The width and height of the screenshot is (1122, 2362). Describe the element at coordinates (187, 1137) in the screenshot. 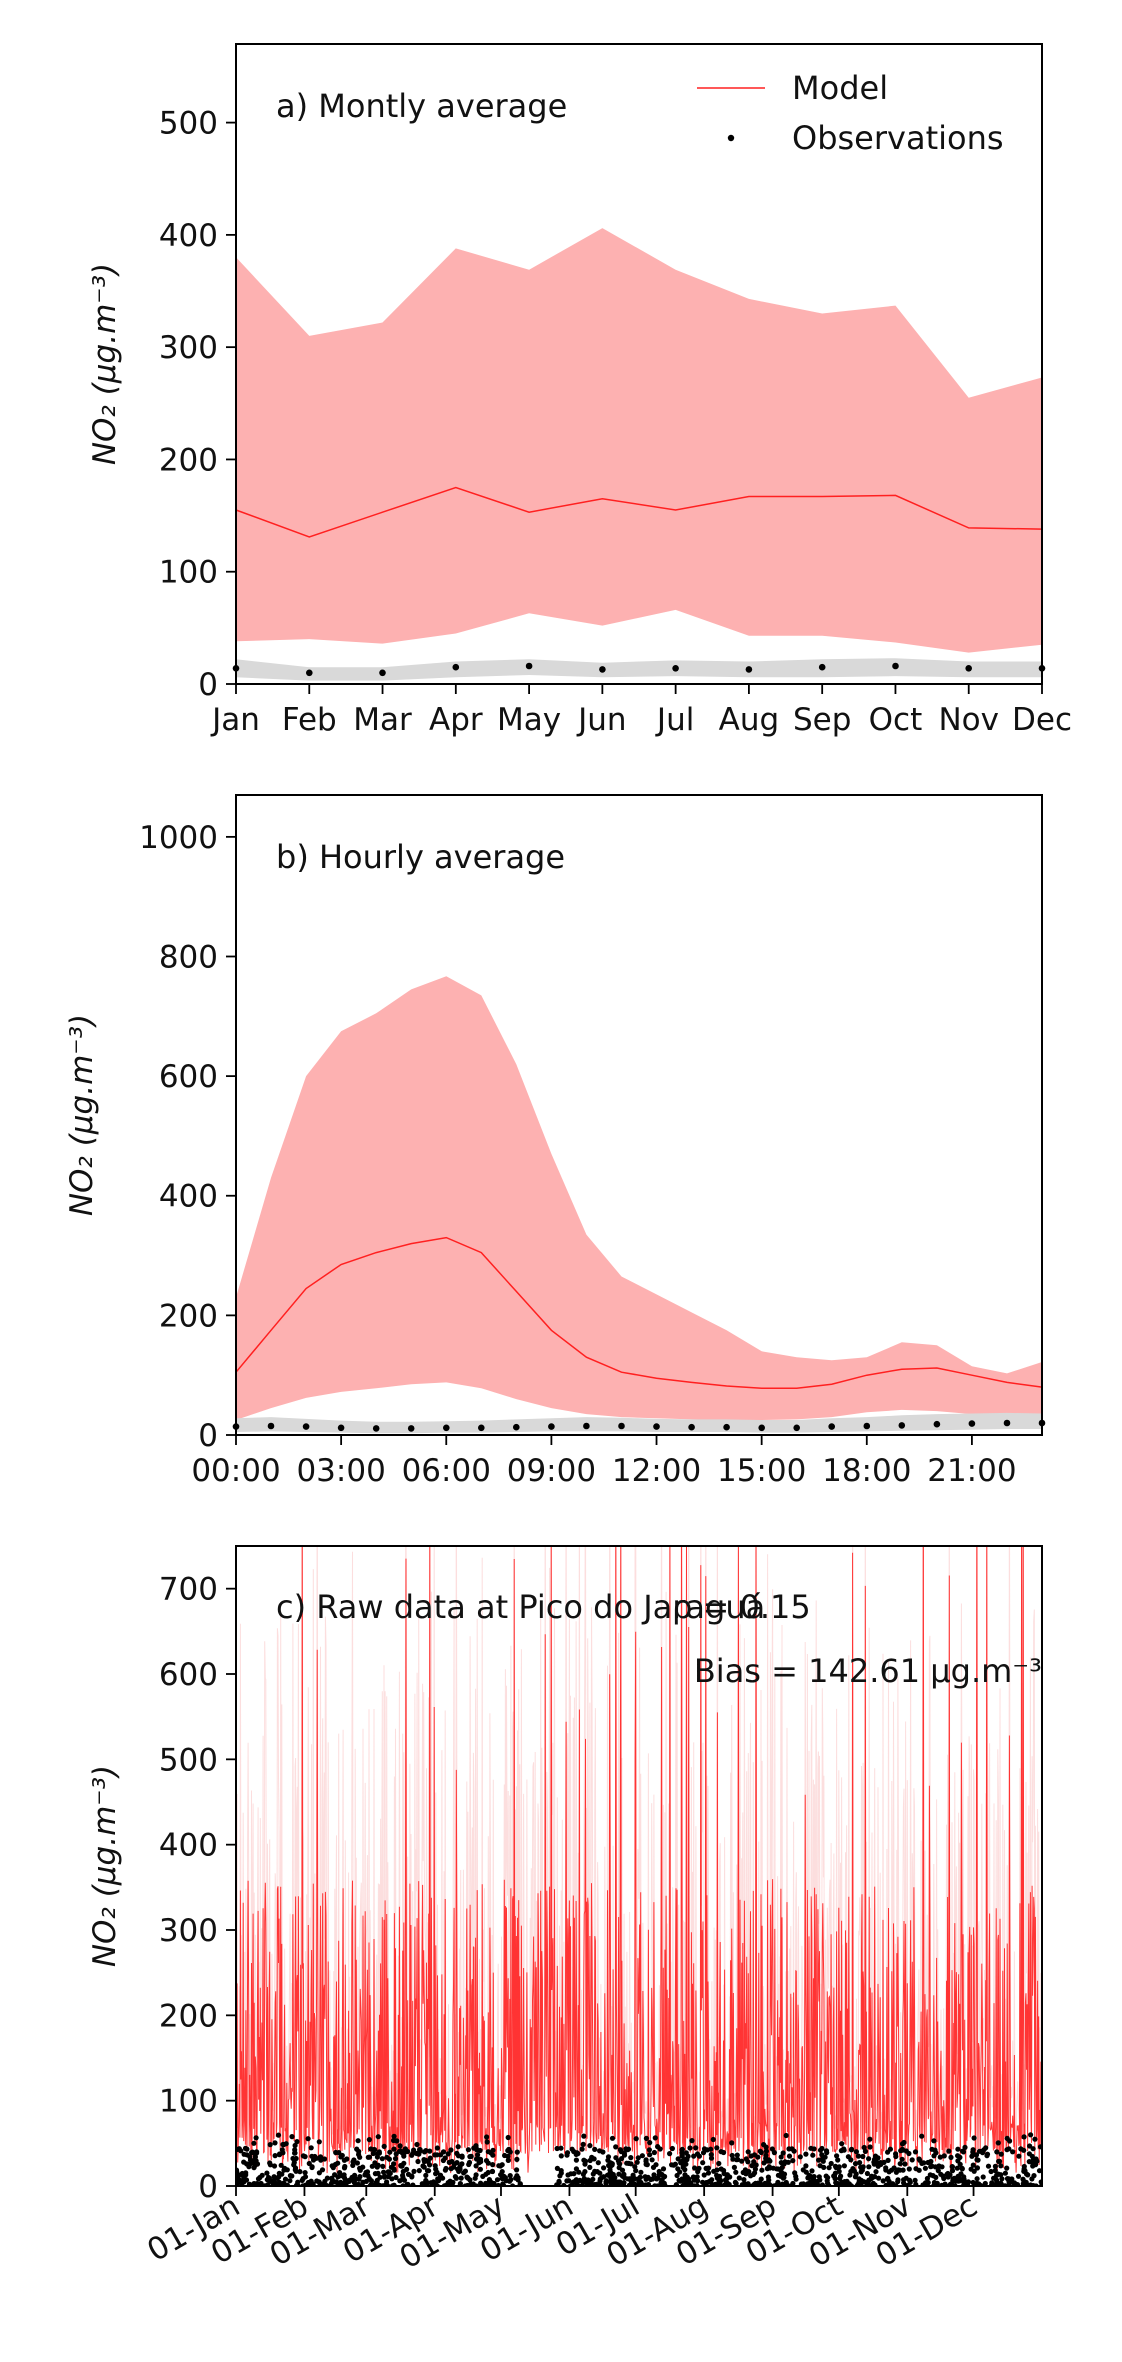

I see `panel-b-y-axis: 0 200 400 600 800 1000` at that location.